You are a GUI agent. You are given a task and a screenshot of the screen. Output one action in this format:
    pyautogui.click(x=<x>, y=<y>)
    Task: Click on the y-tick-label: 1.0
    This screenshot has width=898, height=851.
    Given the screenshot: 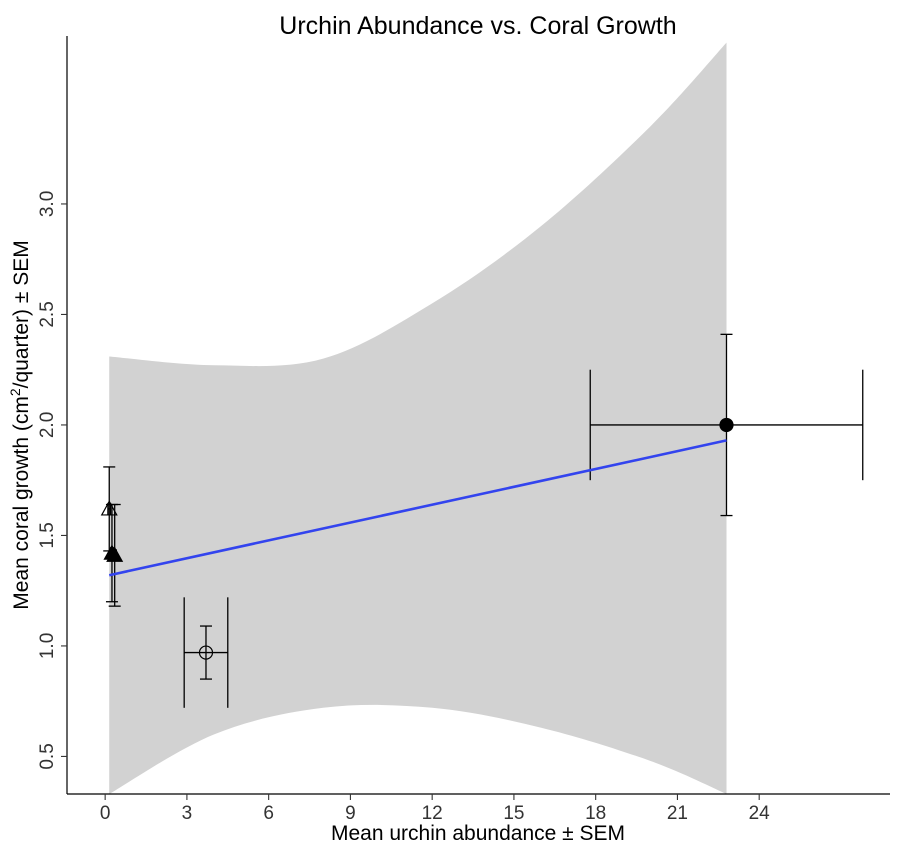 What is the action you would take?
    pyautogui.click(x=47, y=646)
    